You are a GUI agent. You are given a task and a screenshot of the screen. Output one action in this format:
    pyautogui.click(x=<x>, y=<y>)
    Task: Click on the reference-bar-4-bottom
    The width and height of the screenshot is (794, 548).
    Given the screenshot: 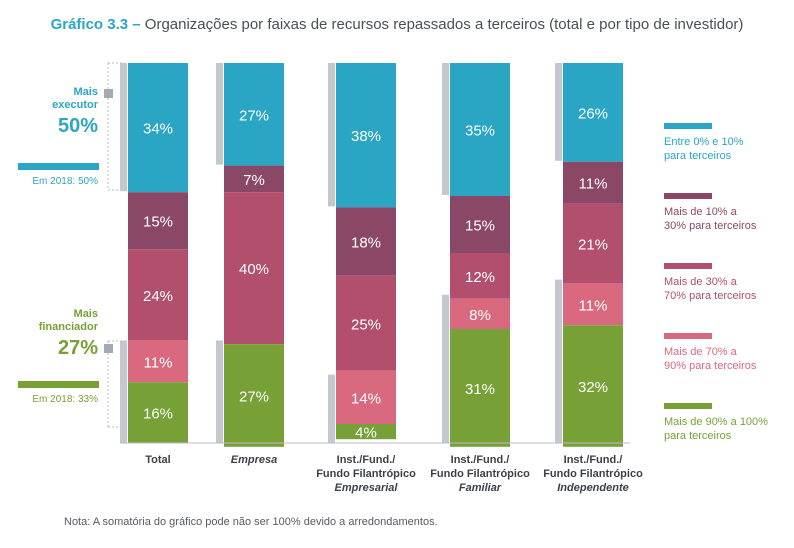 What is the action you would take?
    pyautogui.click(x=445, y=368)
    